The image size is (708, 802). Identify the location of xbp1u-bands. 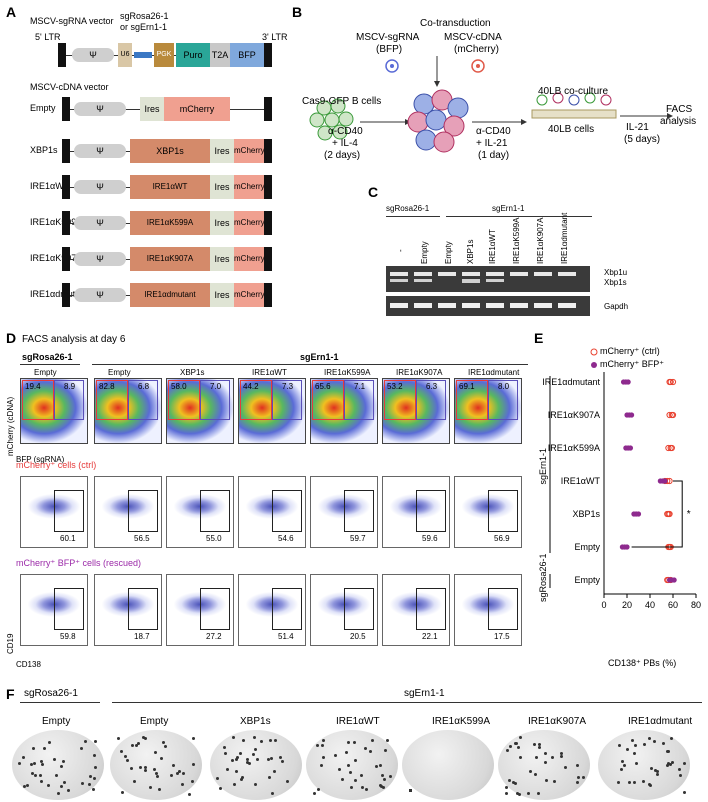
(483, 274).